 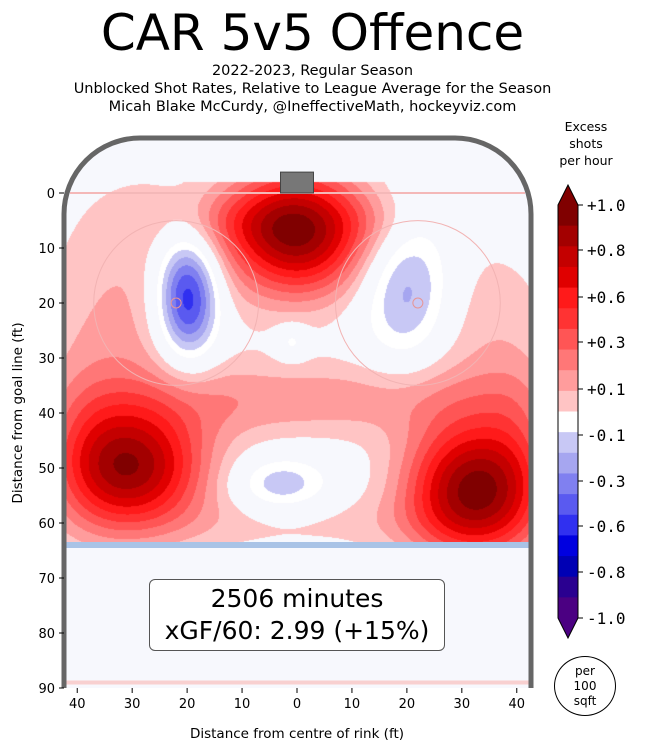 I want to click on colorbar-tick-label: -0.6, so click(x=606, y=526).